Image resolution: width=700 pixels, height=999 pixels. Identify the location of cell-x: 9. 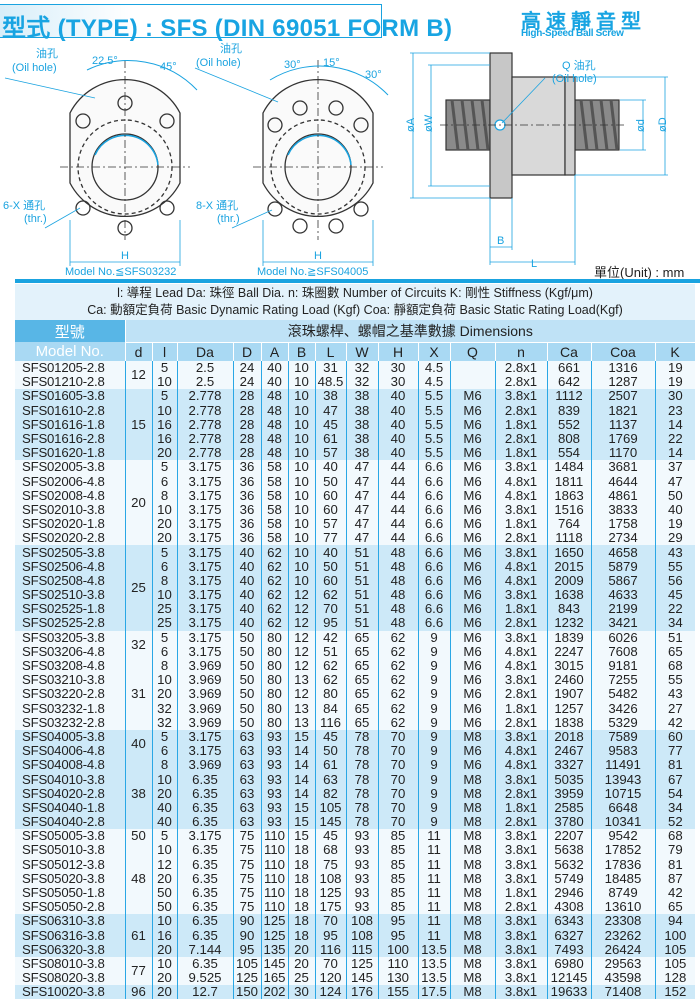
(433, 722).